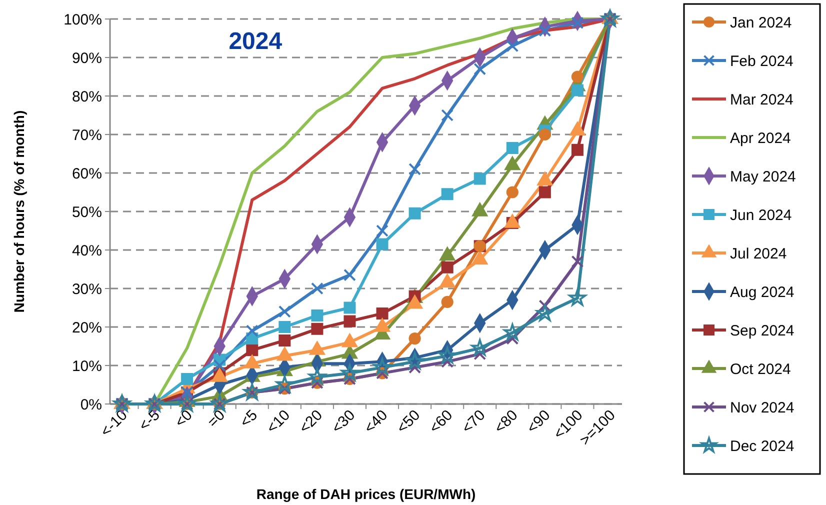 Image resolution: width=826 pixels, height=505 pixels. What do you see at coordinates (87, 58) in the screenshot?
I see `y-tick-label: 90%` at bounding box center [87, 58].